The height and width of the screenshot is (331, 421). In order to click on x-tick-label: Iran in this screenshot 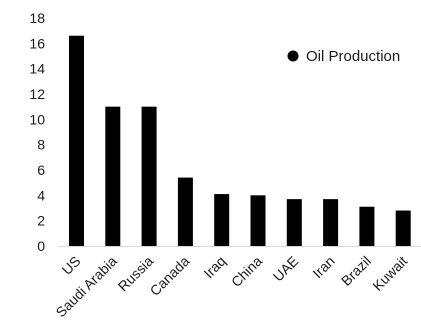, I will do `click(323, 267)`.